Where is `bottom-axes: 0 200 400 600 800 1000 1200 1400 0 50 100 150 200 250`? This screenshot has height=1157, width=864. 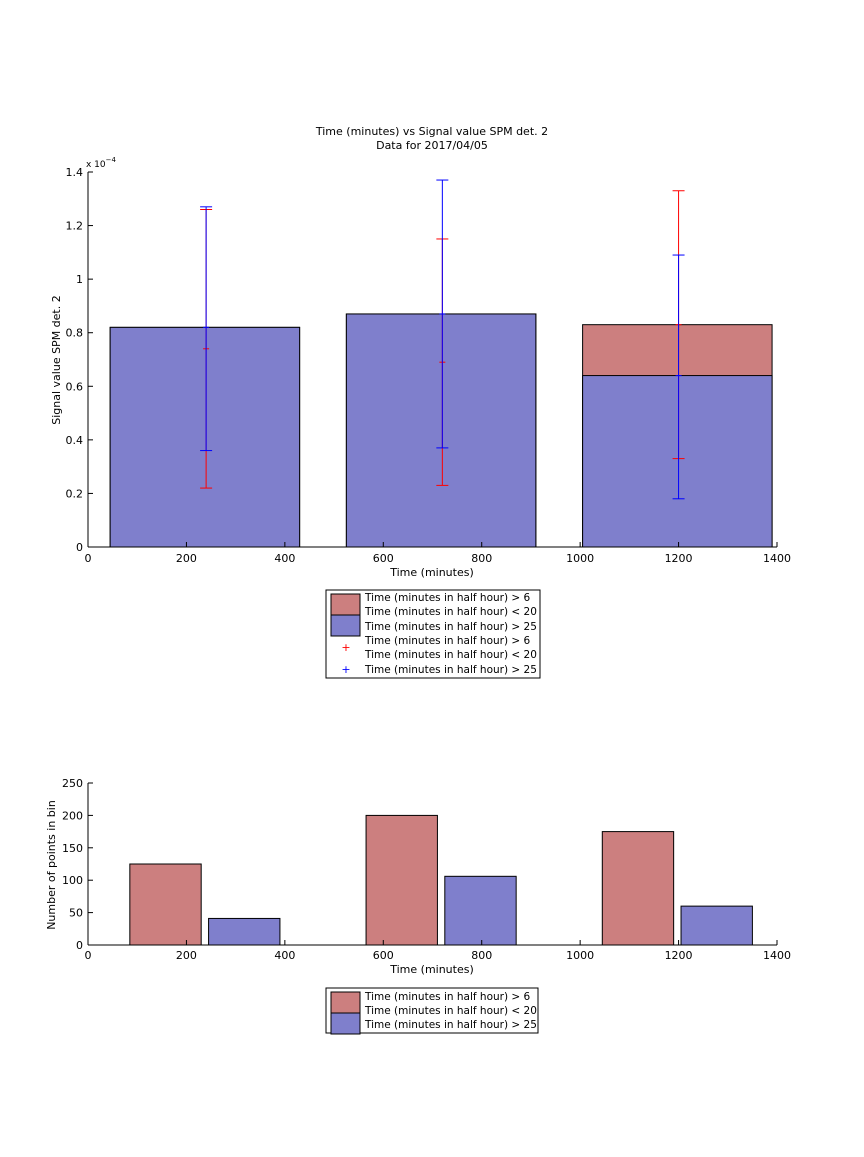 bottom-axes: 0 200 400 600 800 1000 1200 1400 0 50 100 150 200 250 is located at coordinates (426, 869).